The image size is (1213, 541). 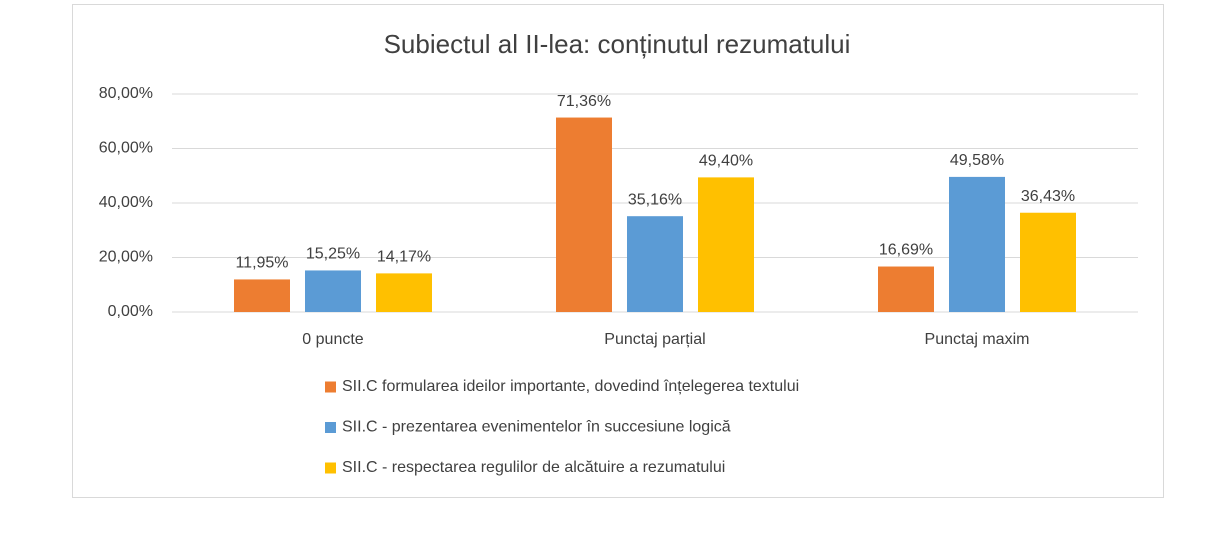 What do you see at coordinates (126, 257) in the screenshot?
I see `y-tick-label: 20,00%` at bounding box center [126, 257].